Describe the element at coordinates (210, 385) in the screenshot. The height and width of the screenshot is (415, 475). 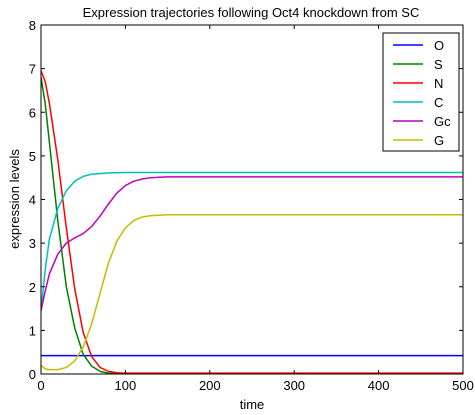
I see `x-tick-label: 200` at that location.